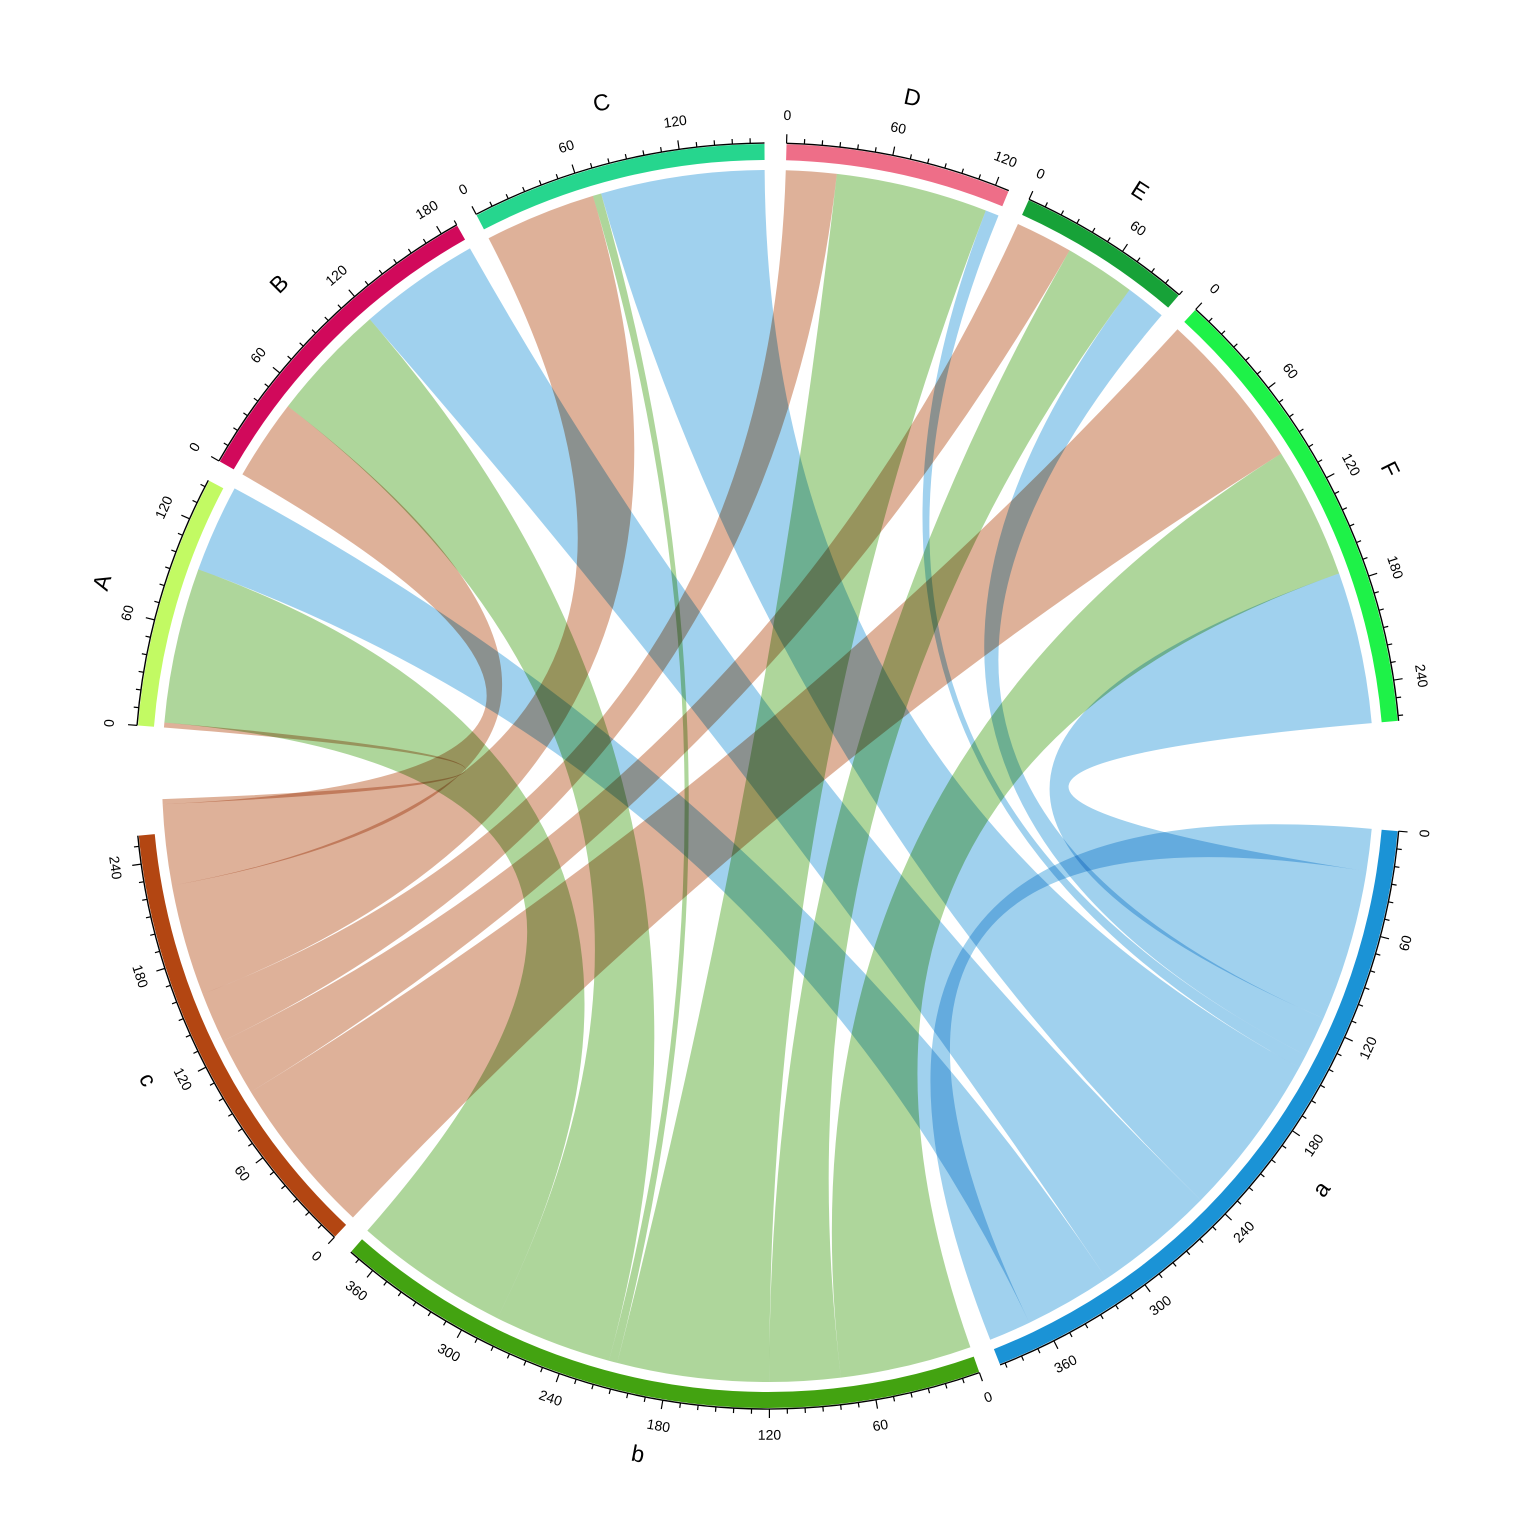 The image size is (1536, 1536). What do you see at coordinates (181, 603) in the screenshot?
I see `sector-track-A` at bounding box center [181, 603].